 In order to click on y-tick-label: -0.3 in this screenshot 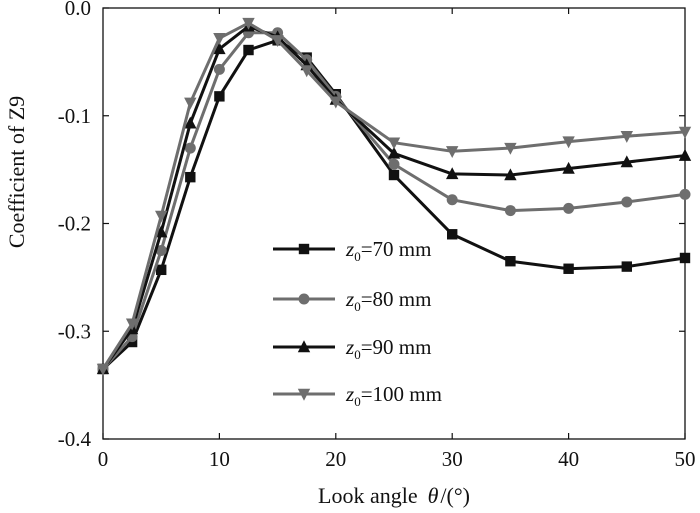, I will do `click(74, 331)`.